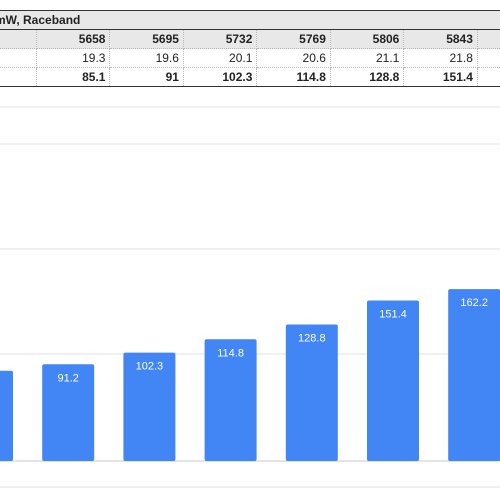 This screenshot has height=500, width=500. Describe the element at coordinates (293, 39) in the screenshot. I see `column-header: 5769` at that location.